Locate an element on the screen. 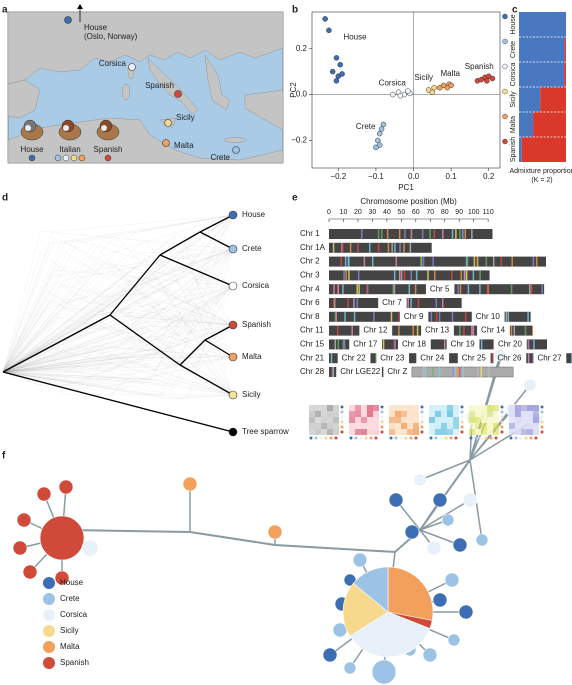  group-label: Spanish is located at coordinates (479, 66).